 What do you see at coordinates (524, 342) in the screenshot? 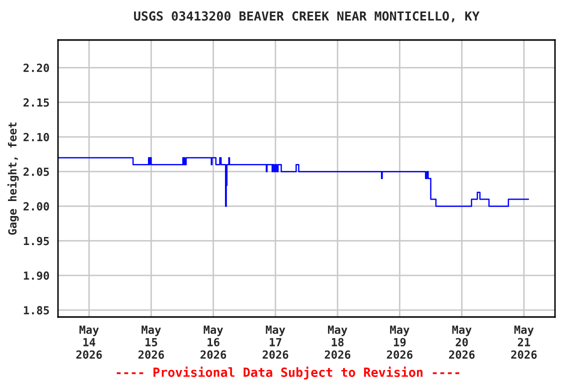
I see `x-tick-label: May 21 2026` at bounding box center [524, 342].